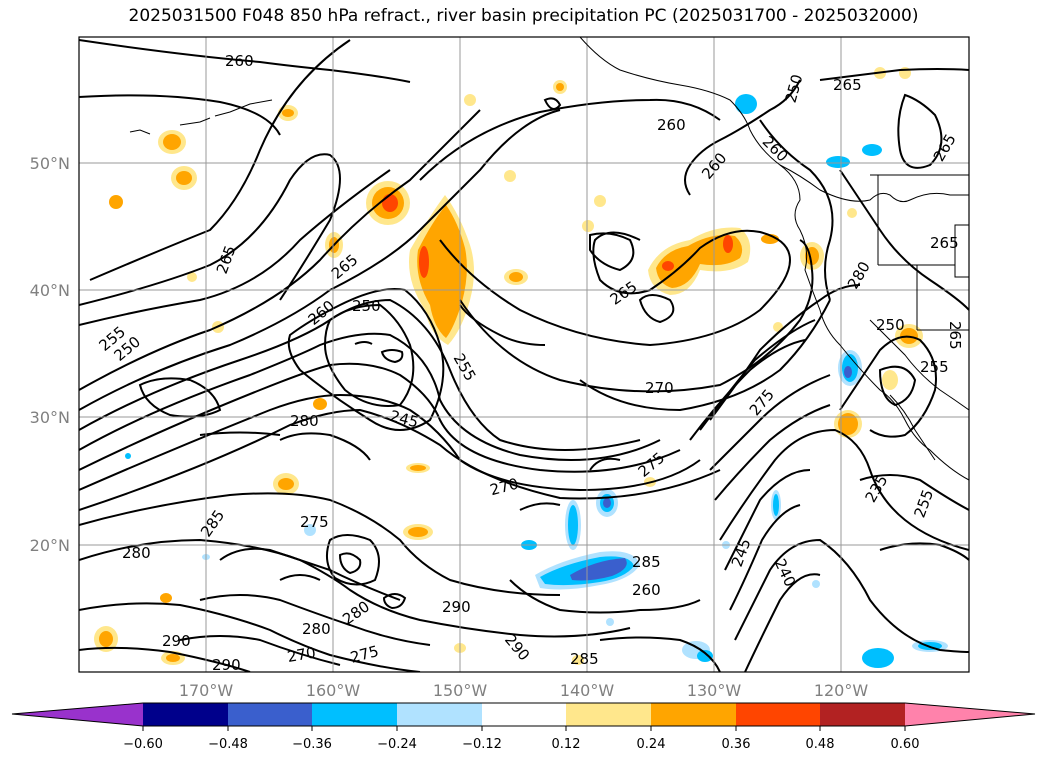 This screenshot has height=765, width=1047. What do you see at coordinates (905, 744) in the screenshot?
I see `colorbar-tick: 0.60` at bounding box center [905, 744].